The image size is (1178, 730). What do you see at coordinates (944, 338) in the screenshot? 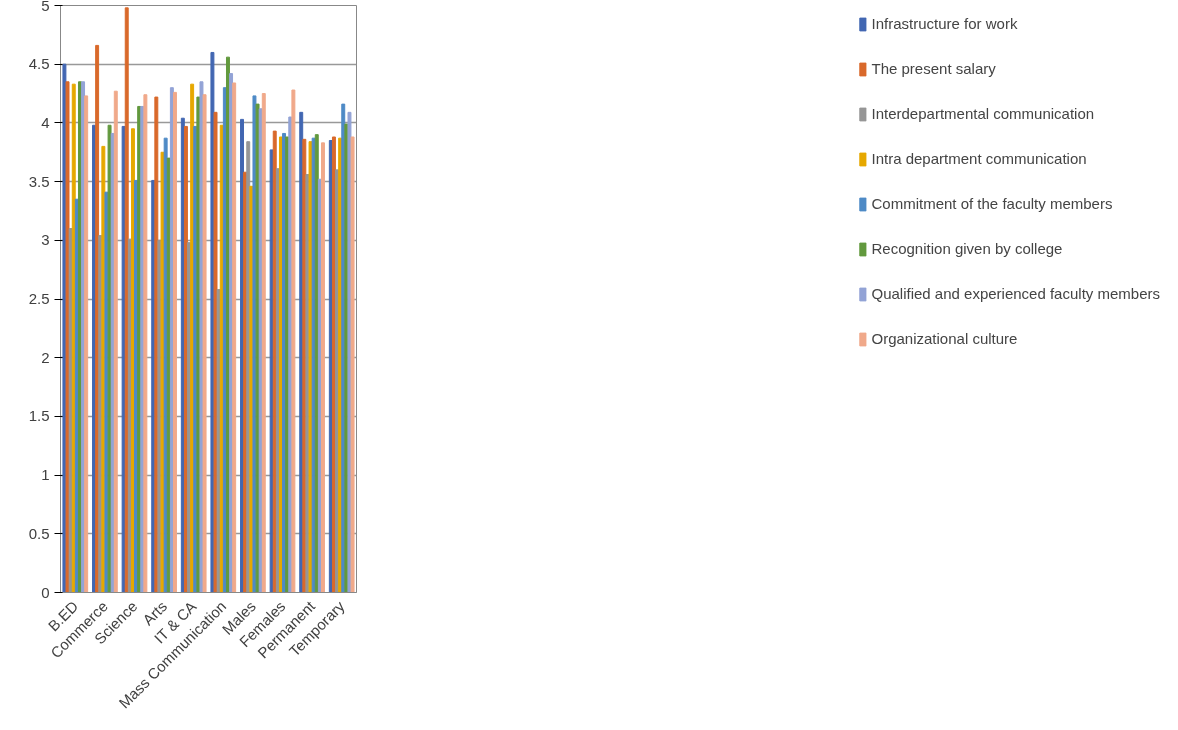
I see `legend-label: Organizational culture` at bounding box center [944, 338].